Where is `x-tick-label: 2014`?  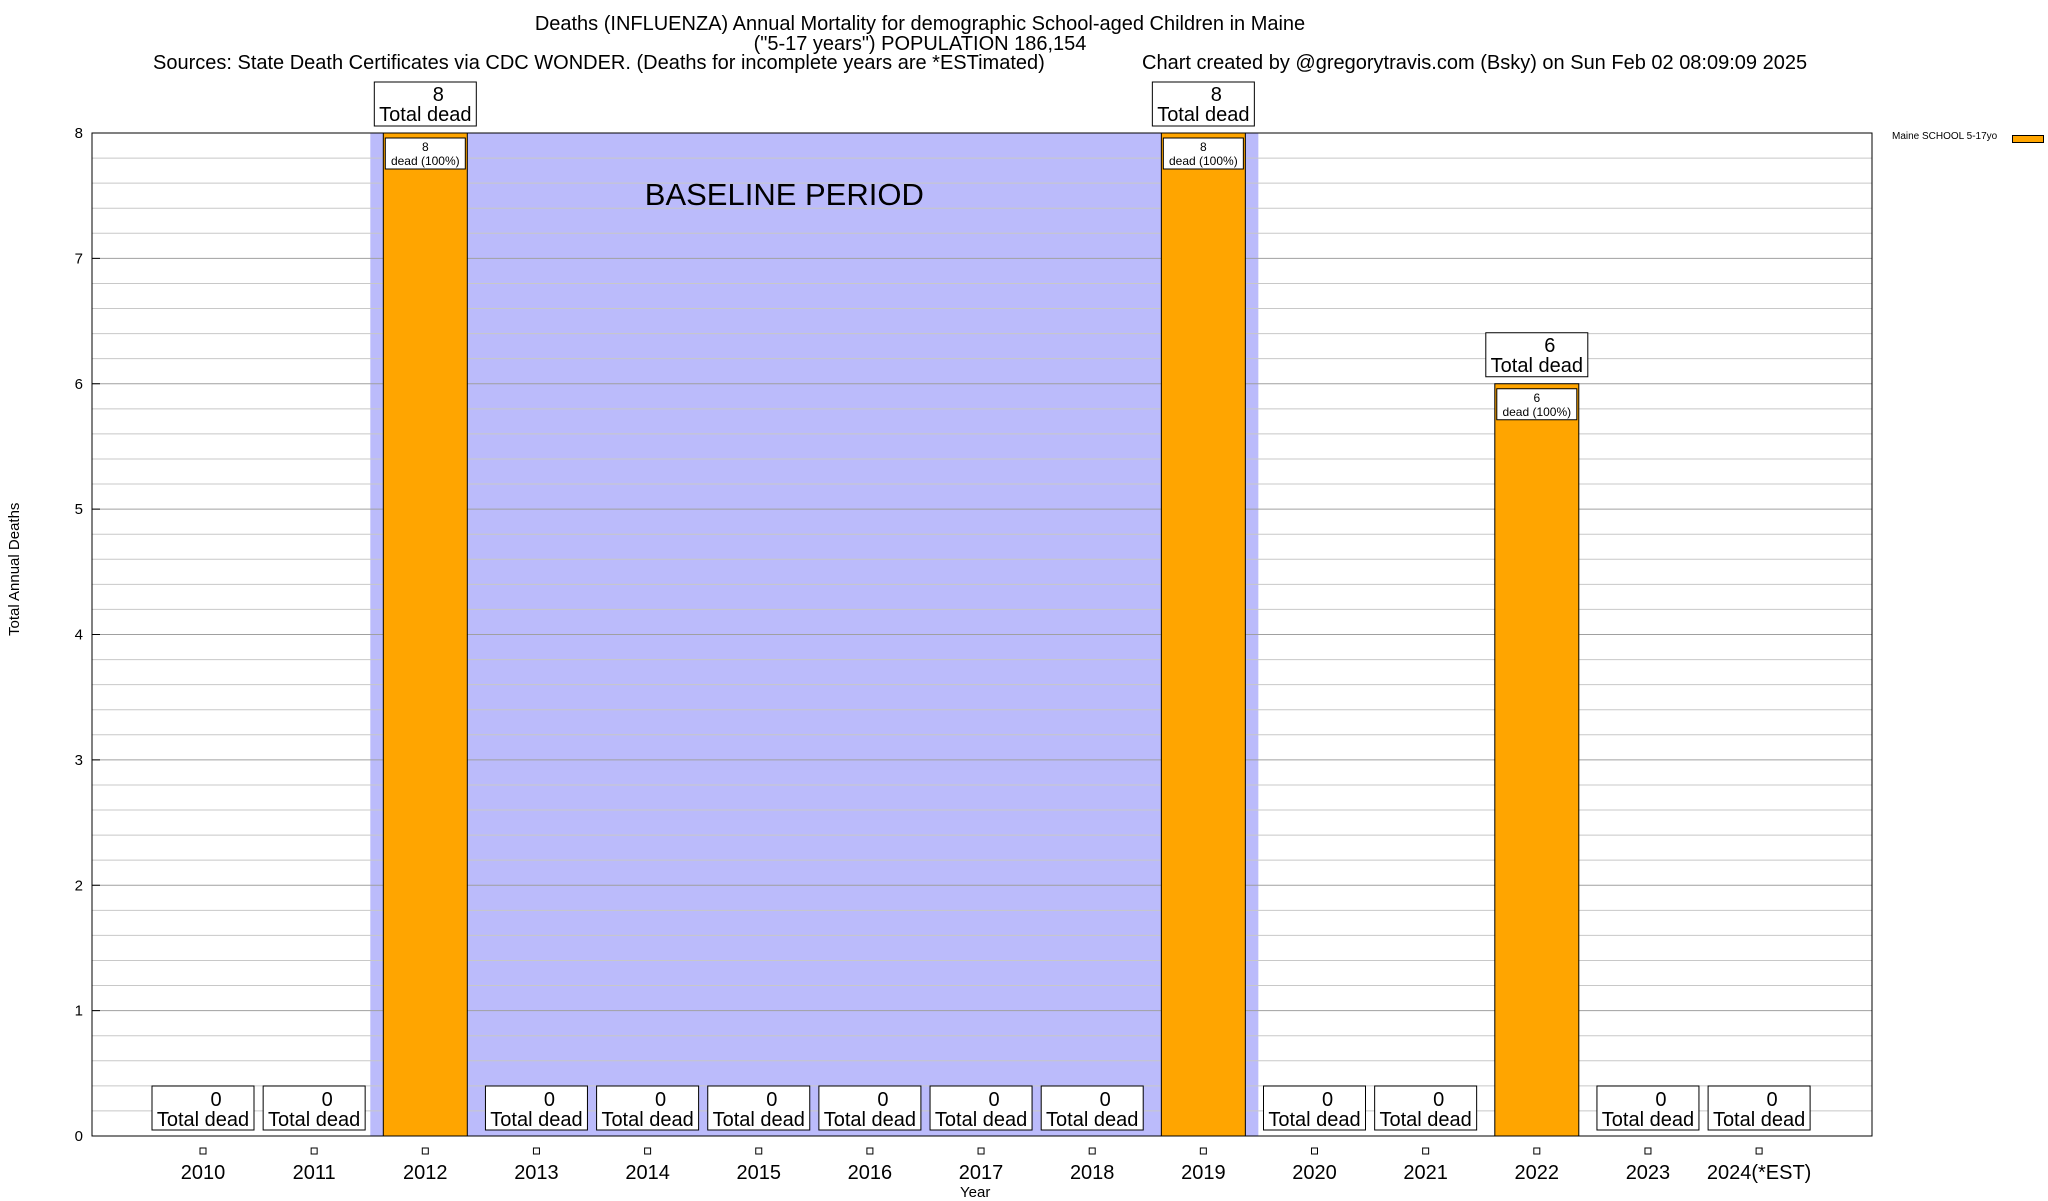
x-tick-label: 2014 is located at coordinates (647, 1173).